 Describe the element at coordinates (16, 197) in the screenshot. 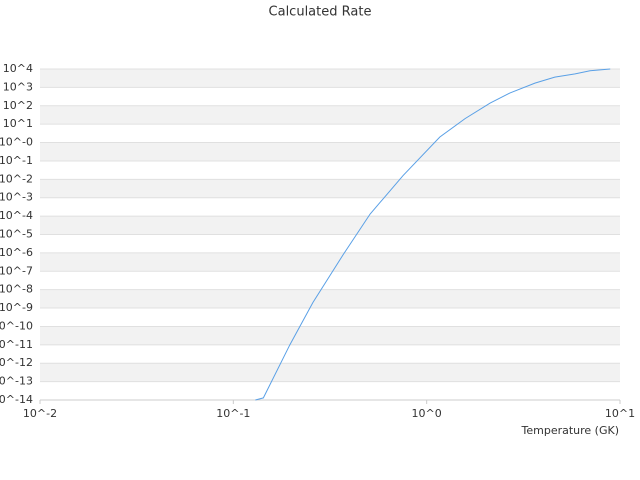

I see `y-tick-label: 10^-3` at that location.